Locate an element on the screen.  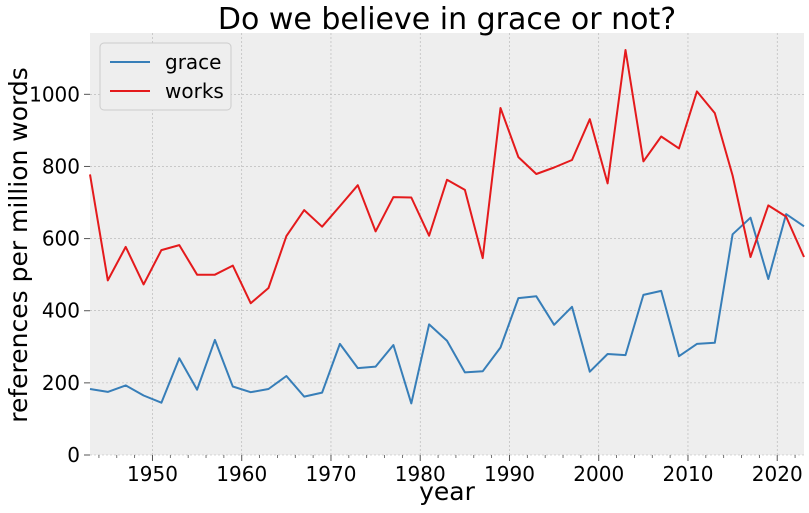
x-tick-label: 1980 is located at coordinates (420, 474).